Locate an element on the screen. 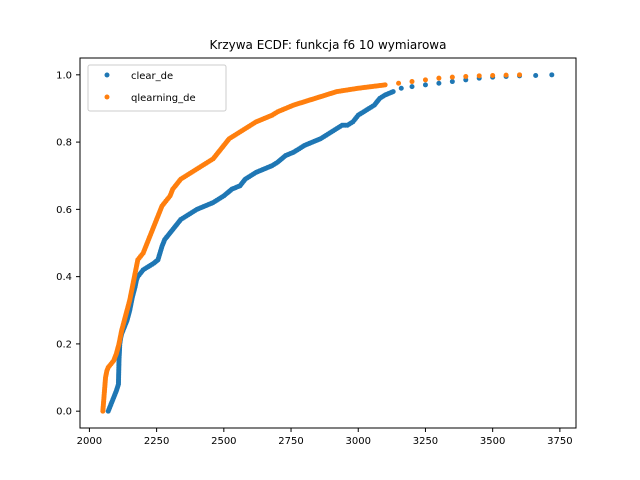 This screenshot has width=640, height=480. legend-box is located at coordinates (157, 88).